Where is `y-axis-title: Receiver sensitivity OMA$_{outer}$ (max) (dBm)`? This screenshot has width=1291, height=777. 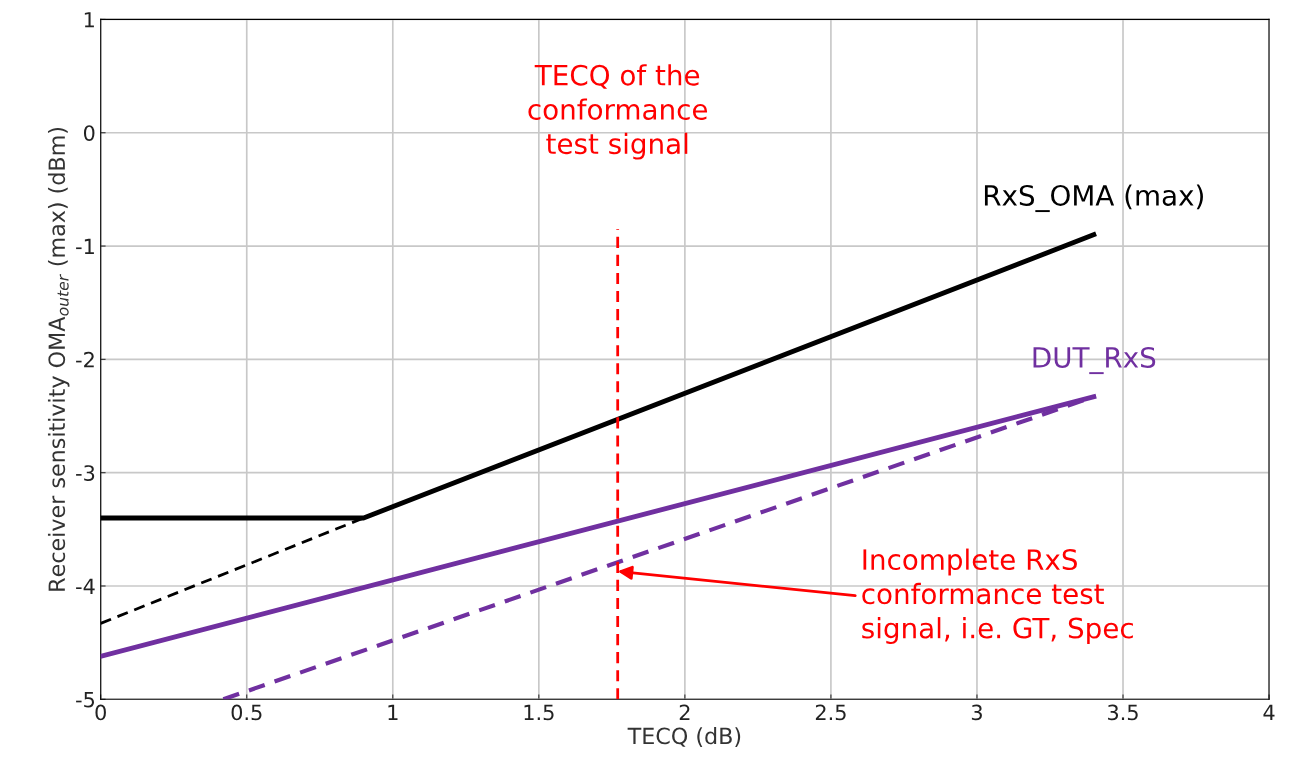 y-axis-title: Receiver sensitivity OMA$_{outer}$ (max) (dBm) is located at coordinates (58, 359).